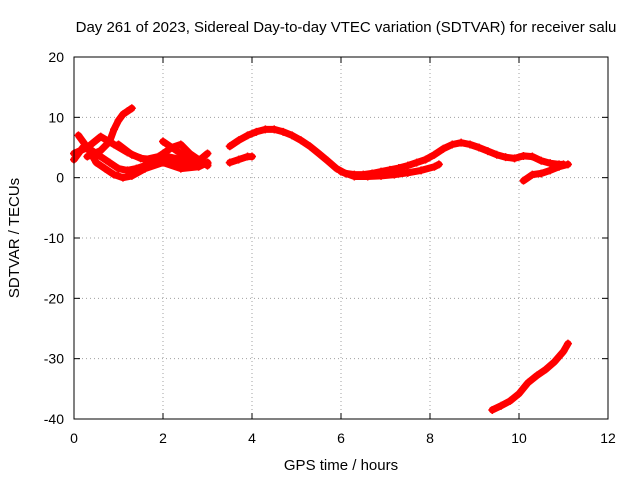 This screenshot has width=640, height=480. Describe the element at coordinates (396, 152) in the screenshot. I see `series-track-g` at that location.